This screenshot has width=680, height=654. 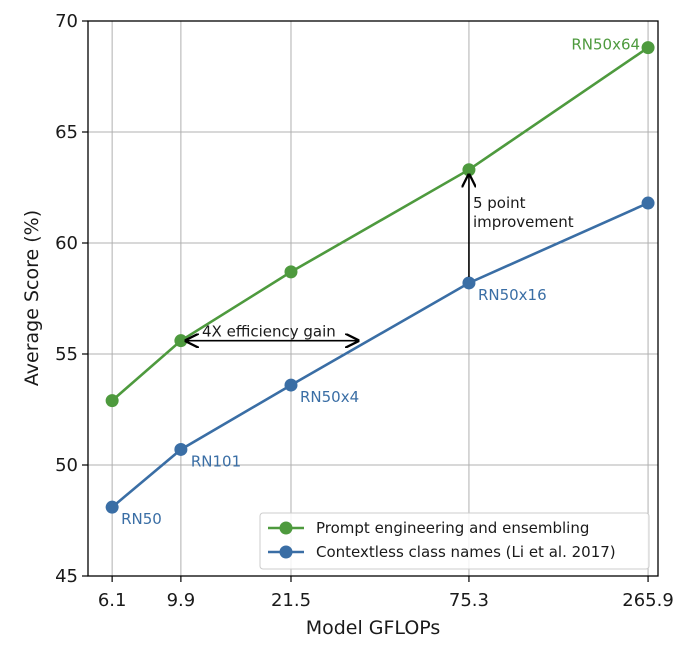 What do you see at coordinates (66, 243) in the screenshot?
I see `y-tick-label: 60` at bounding box center [66, 243].